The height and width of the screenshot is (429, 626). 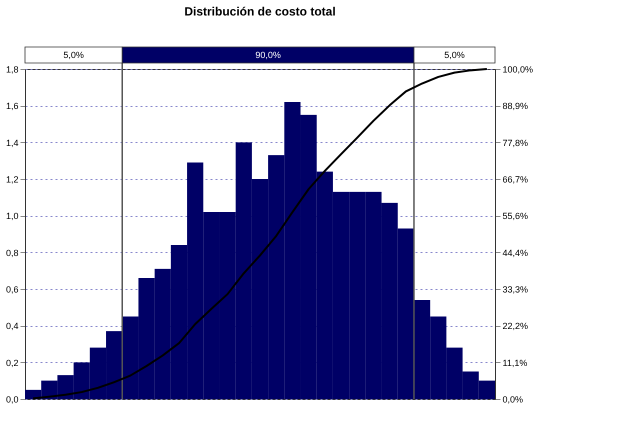 What do you see at coordinates (515, 106) in the screenshot?
I see `y2-tick-label: 88,9%` at bounding box center [515, 106].